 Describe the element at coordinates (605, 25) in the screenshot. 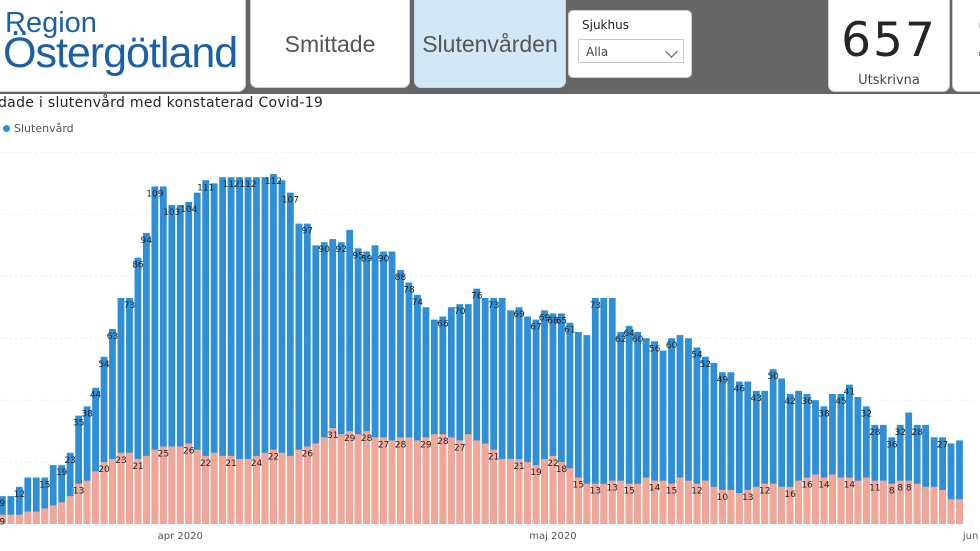

I see `filter-label: Sjukhus` at that location.